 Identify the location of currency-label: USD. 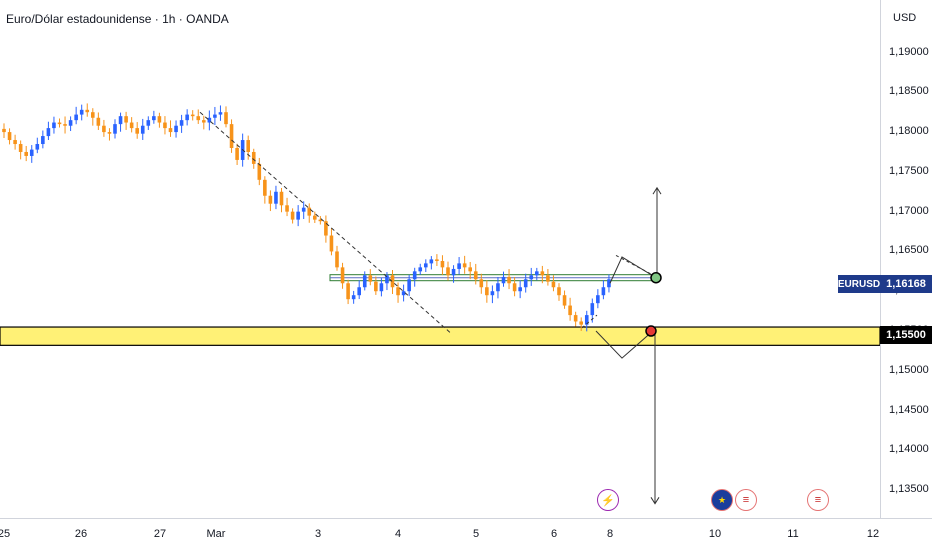
(905, 18).